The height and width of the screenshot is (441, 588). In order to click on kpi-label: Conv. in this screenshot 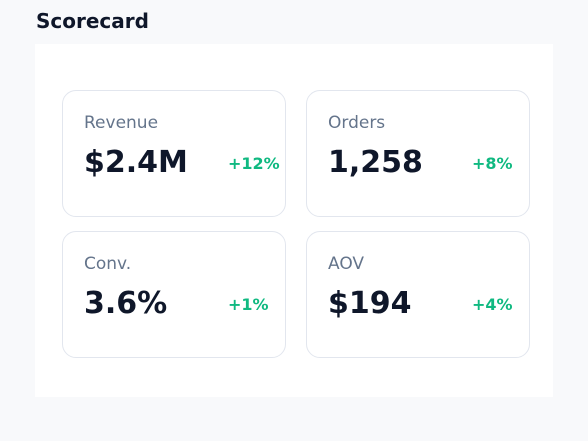, I will do `click(108, 264)`.